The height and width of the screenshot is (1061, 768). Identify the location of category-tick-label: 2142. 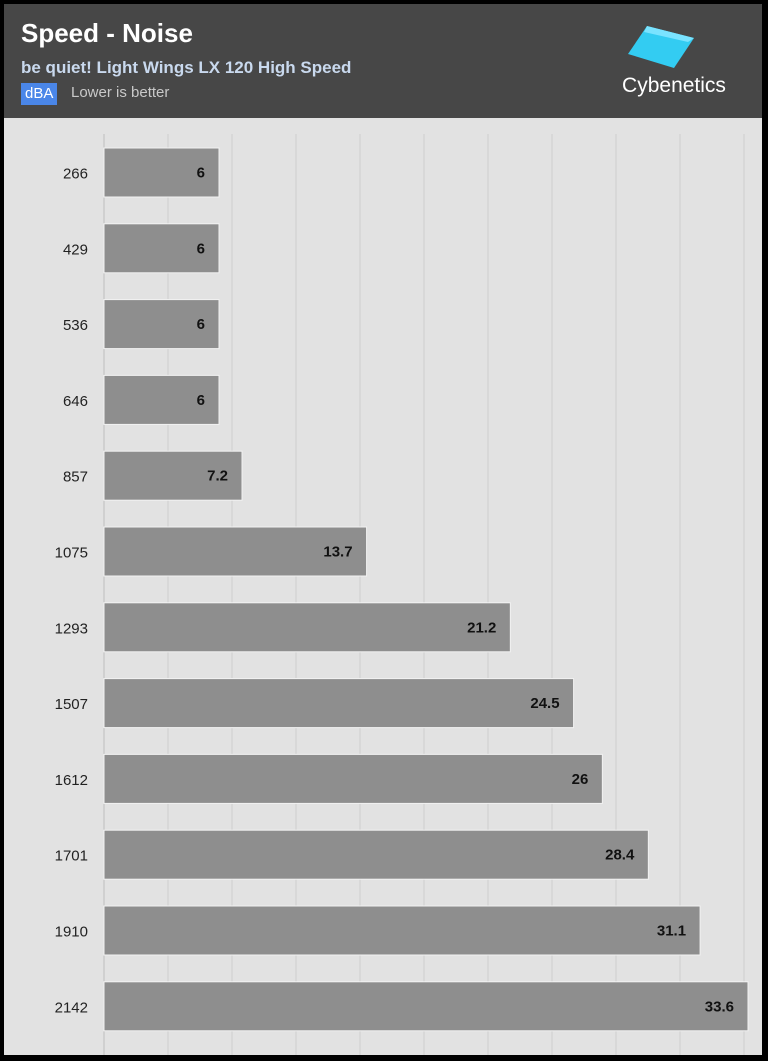
(71, 1007).